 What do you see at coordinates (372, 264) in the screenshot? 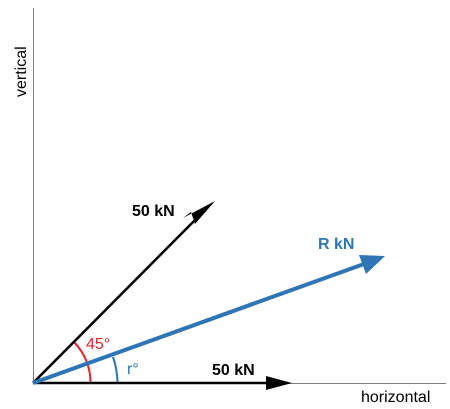
I see `resultant-force-arrowhead` at bounding box center [372, 264].